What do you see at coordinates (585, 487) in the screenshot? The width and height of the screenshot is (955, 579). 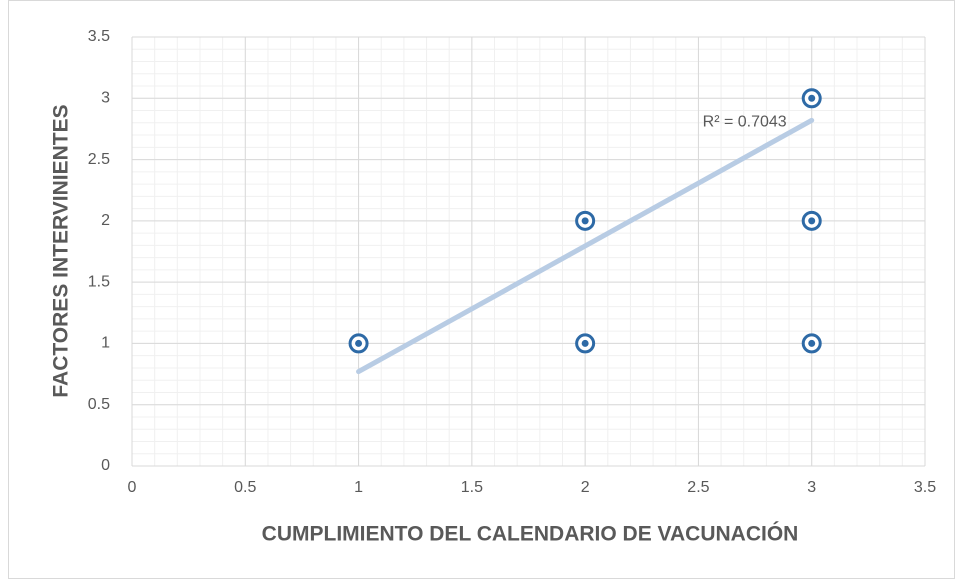 I see `x-tick-label: 2` at bounding box center [585, 487].